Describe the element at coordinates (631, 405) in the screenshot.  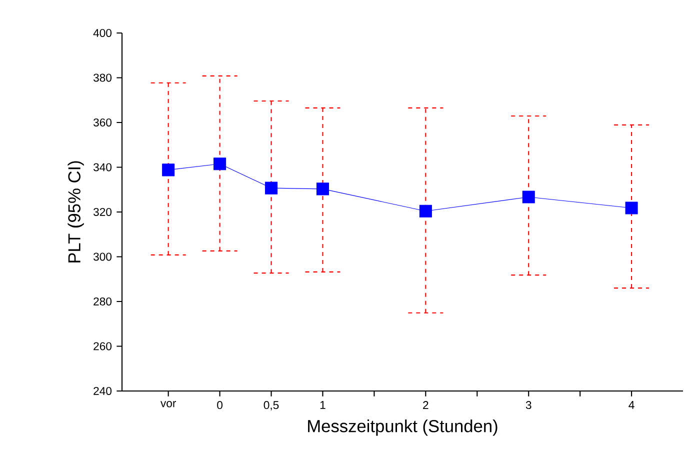
I see `x-tick-label: 4` at that location.